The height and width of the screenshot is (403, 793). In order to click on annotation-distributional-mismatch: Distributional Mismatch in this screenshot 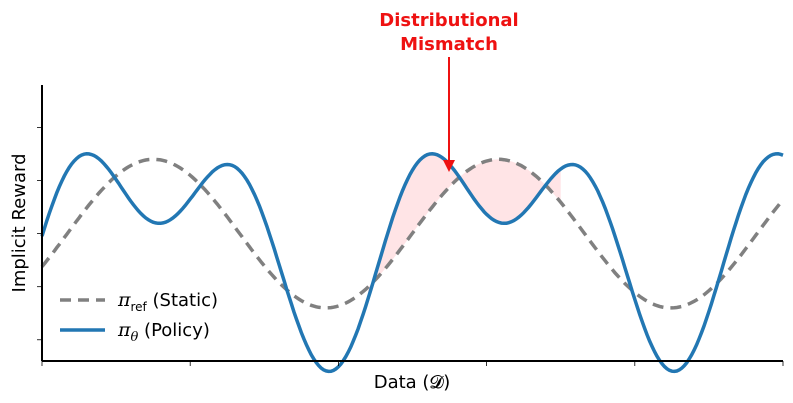, I will do `click(449, 91)`.